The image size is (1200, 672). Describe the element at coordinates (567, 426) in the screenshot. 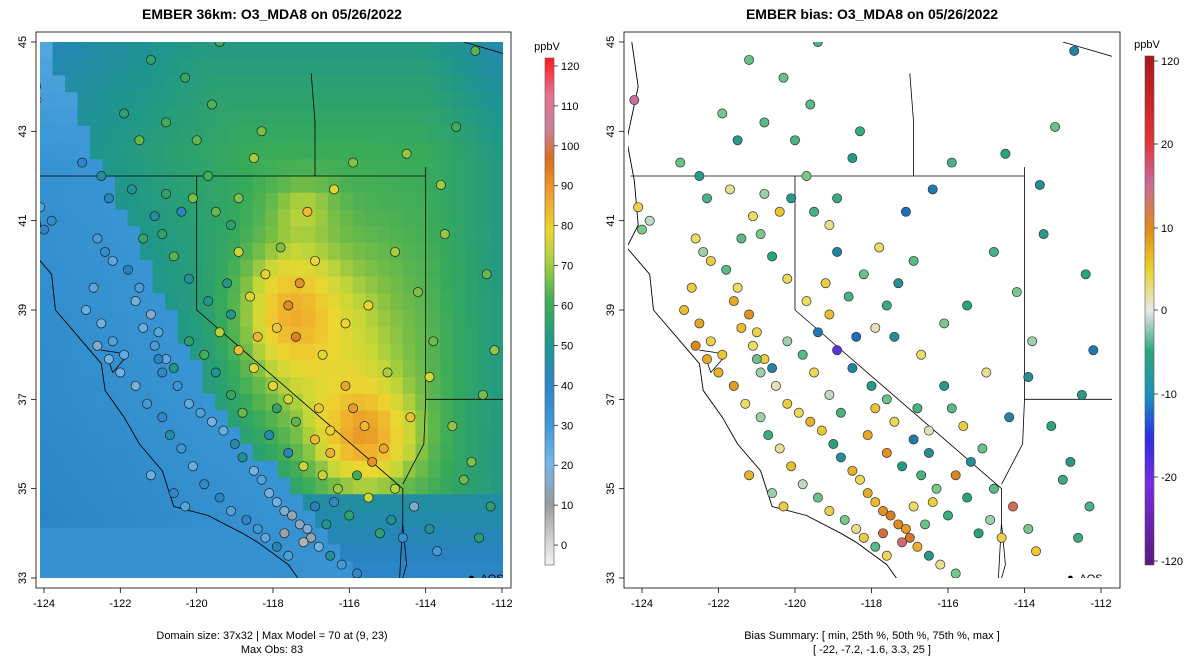

I see `colorbar-tick-label: 30` at that location.